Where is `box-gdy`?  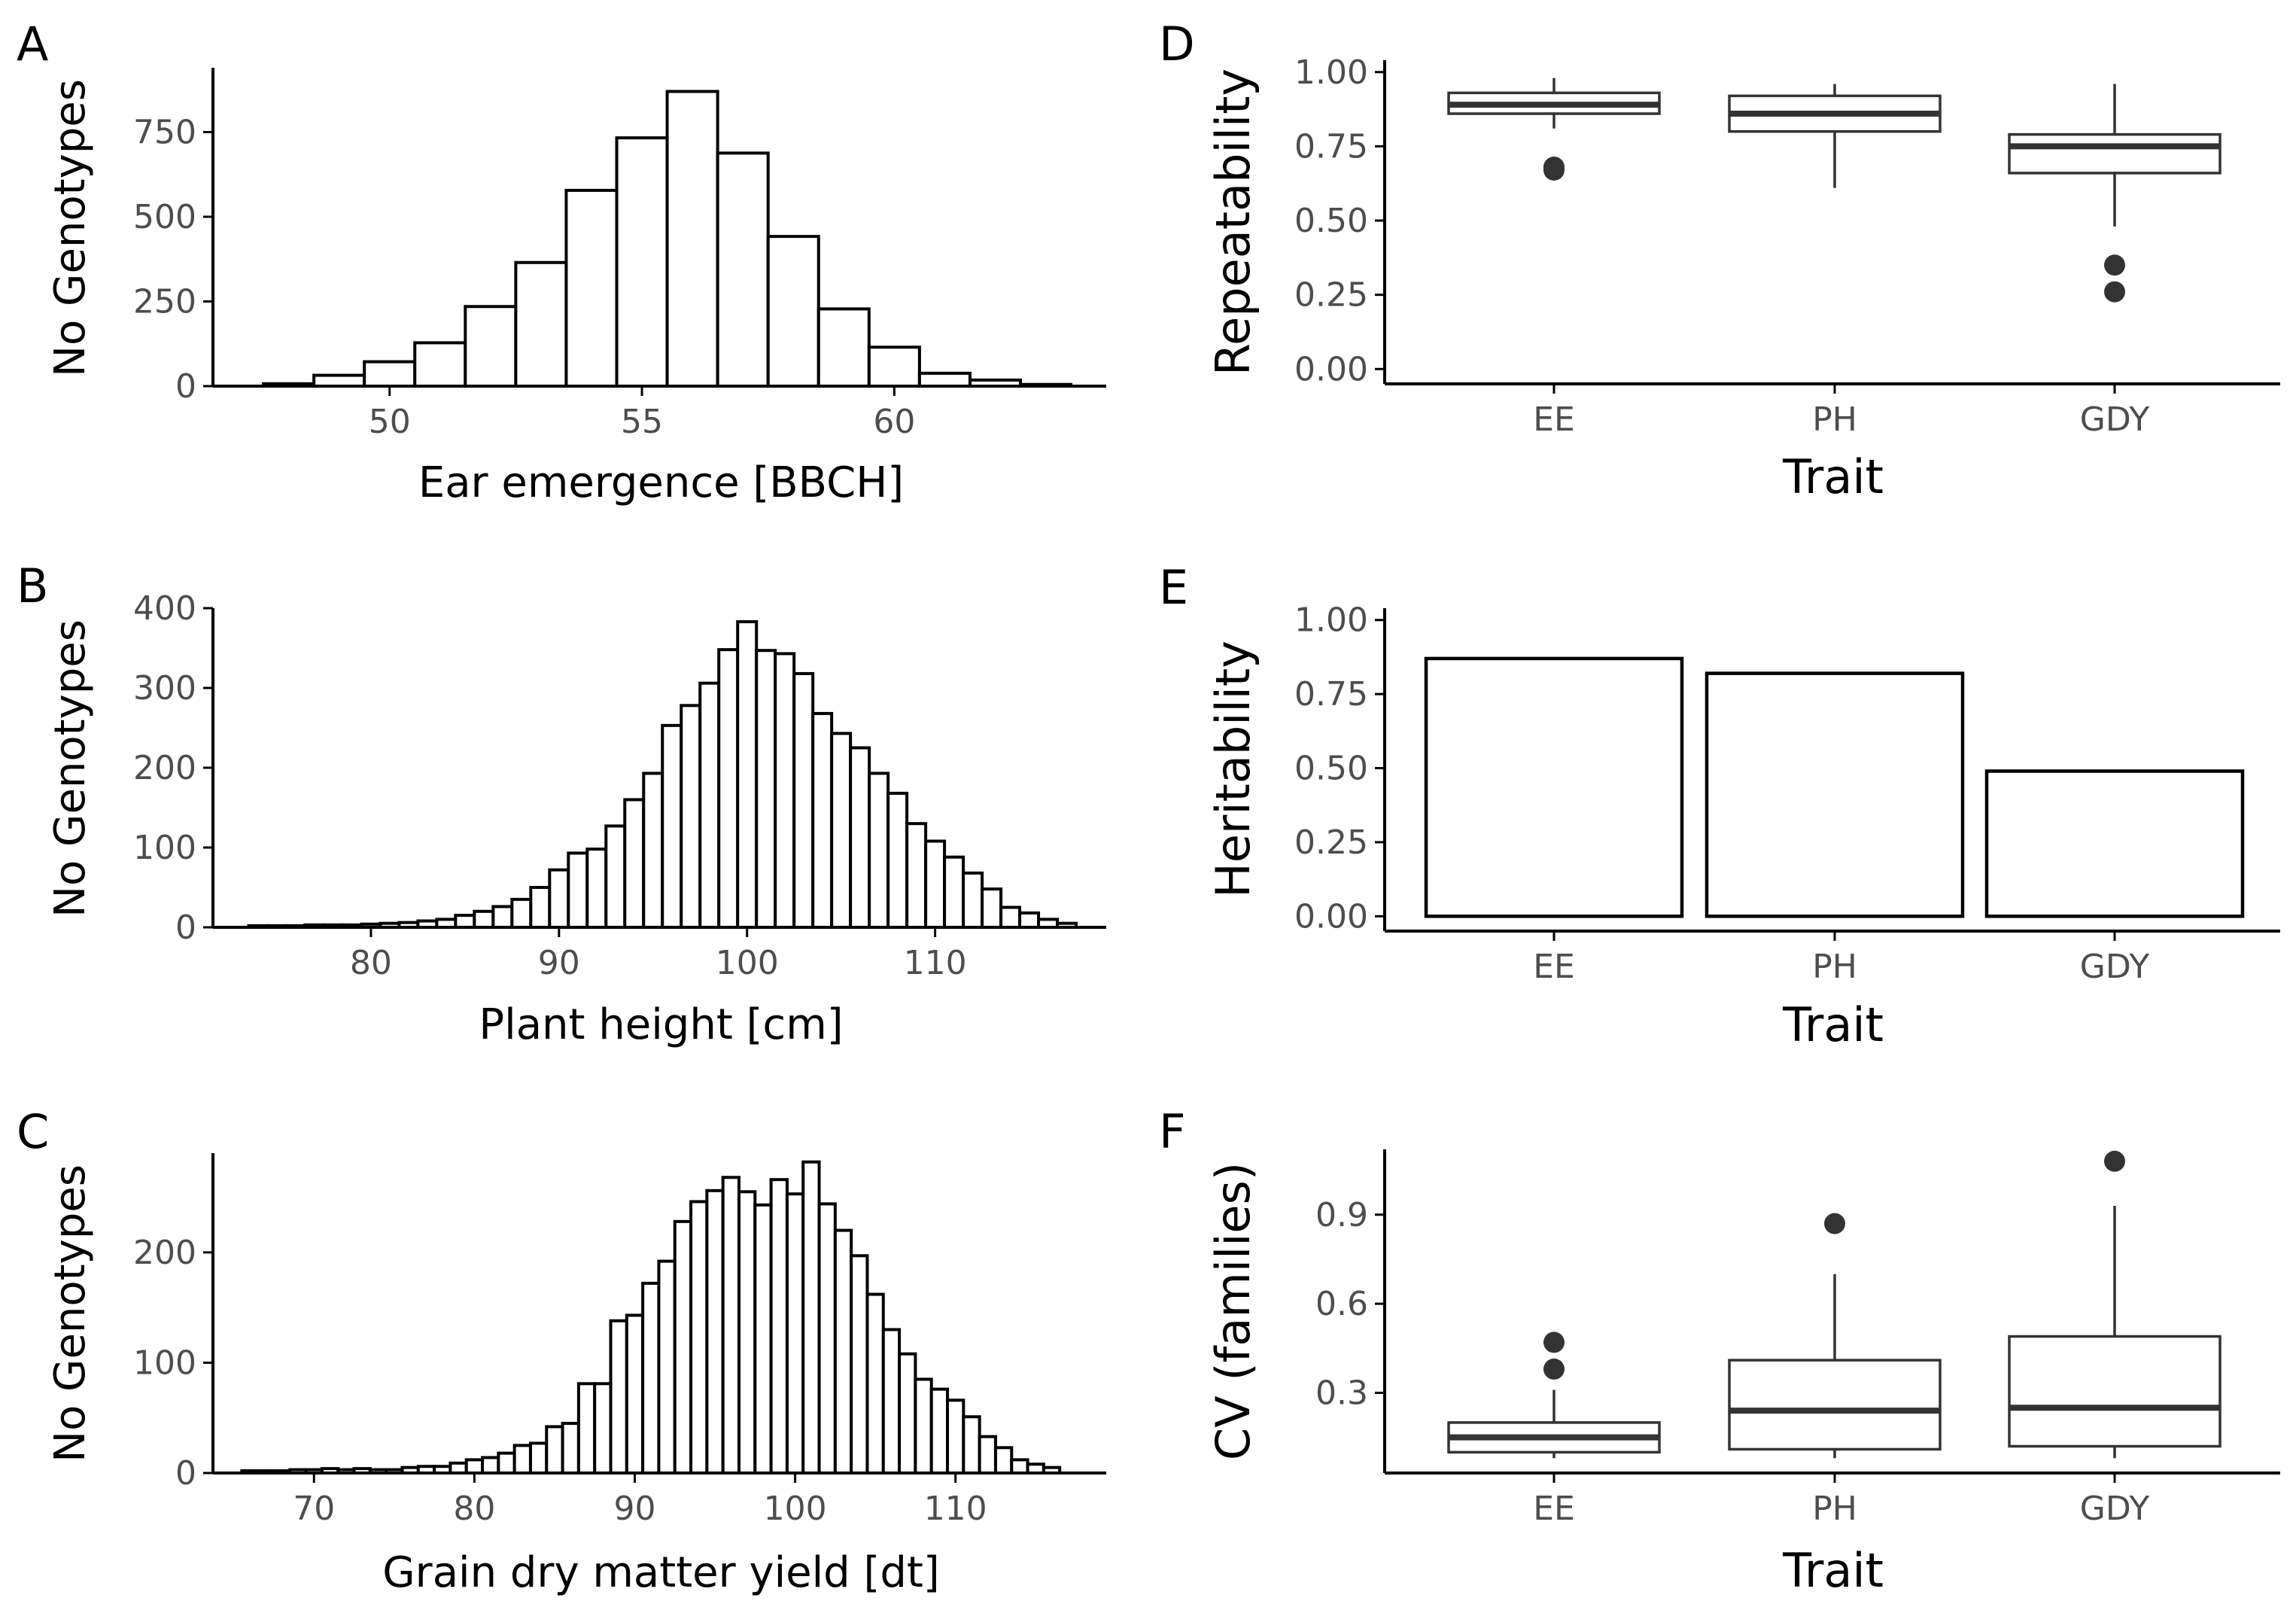
box-gdy is located at coordinates (2114, 153).